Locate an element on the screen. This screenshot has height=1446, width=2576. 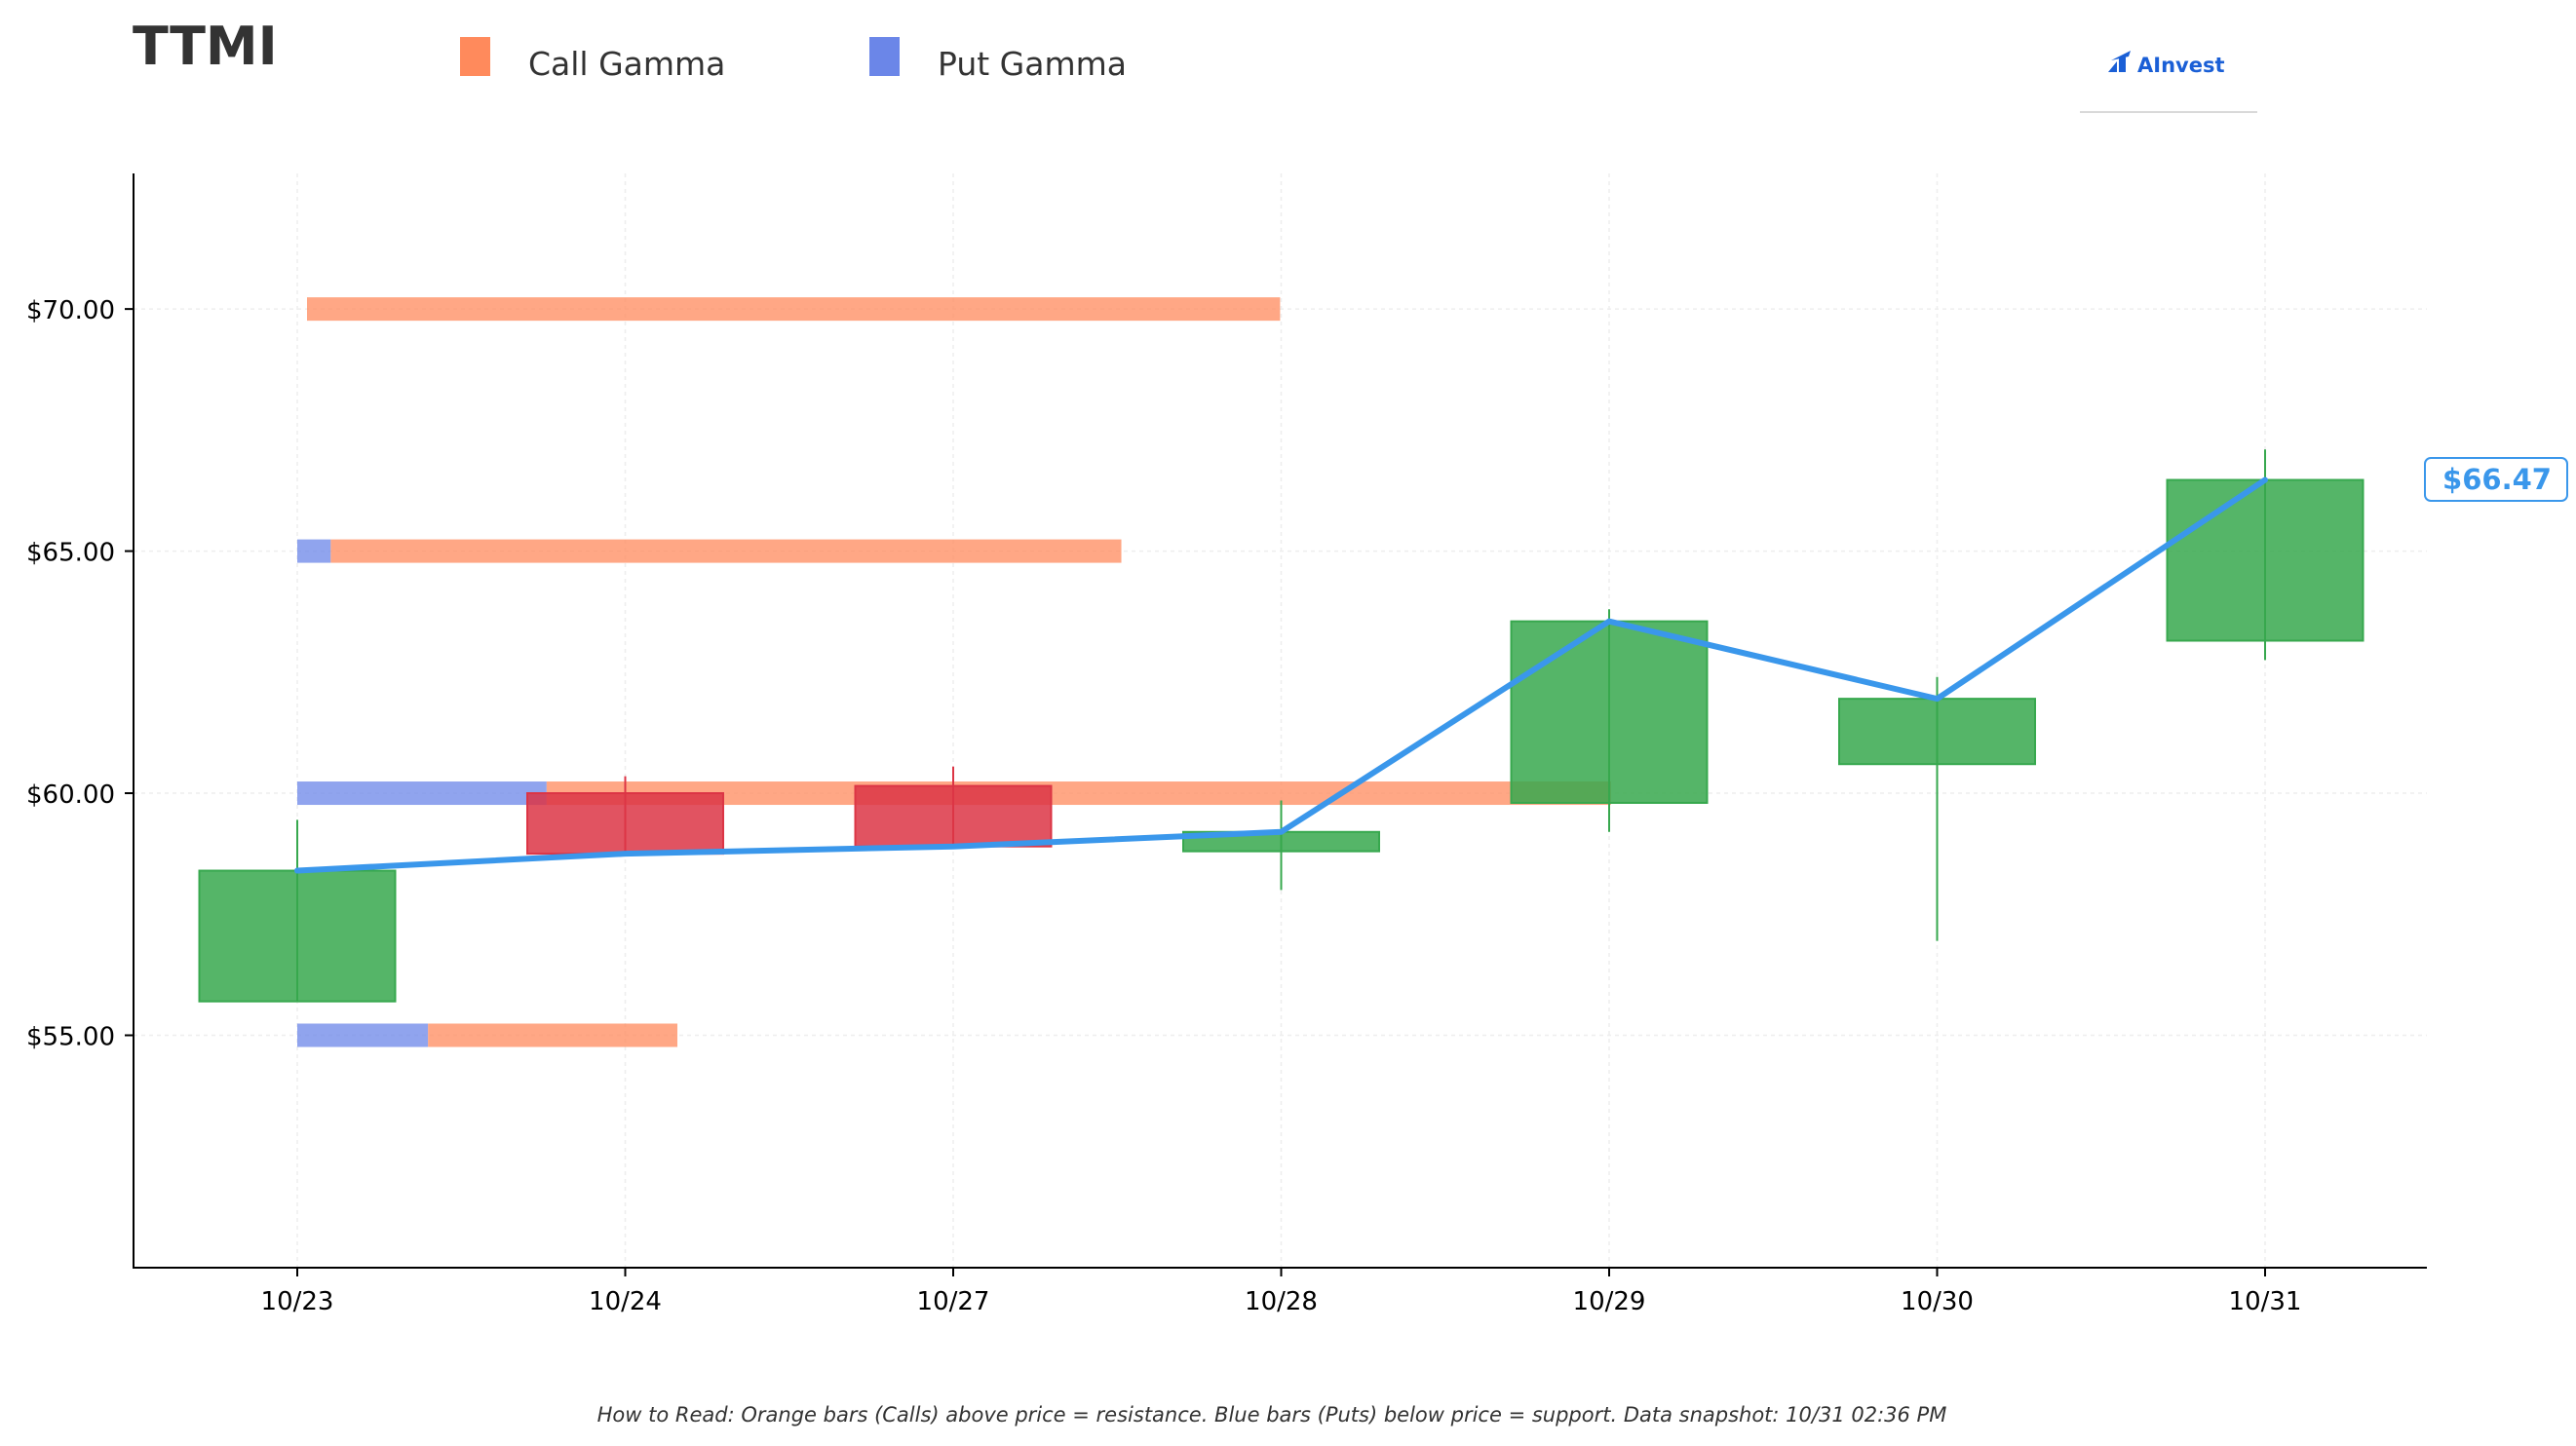
x-tick-label: 10/30 is located at coordinates (1937, 1301).